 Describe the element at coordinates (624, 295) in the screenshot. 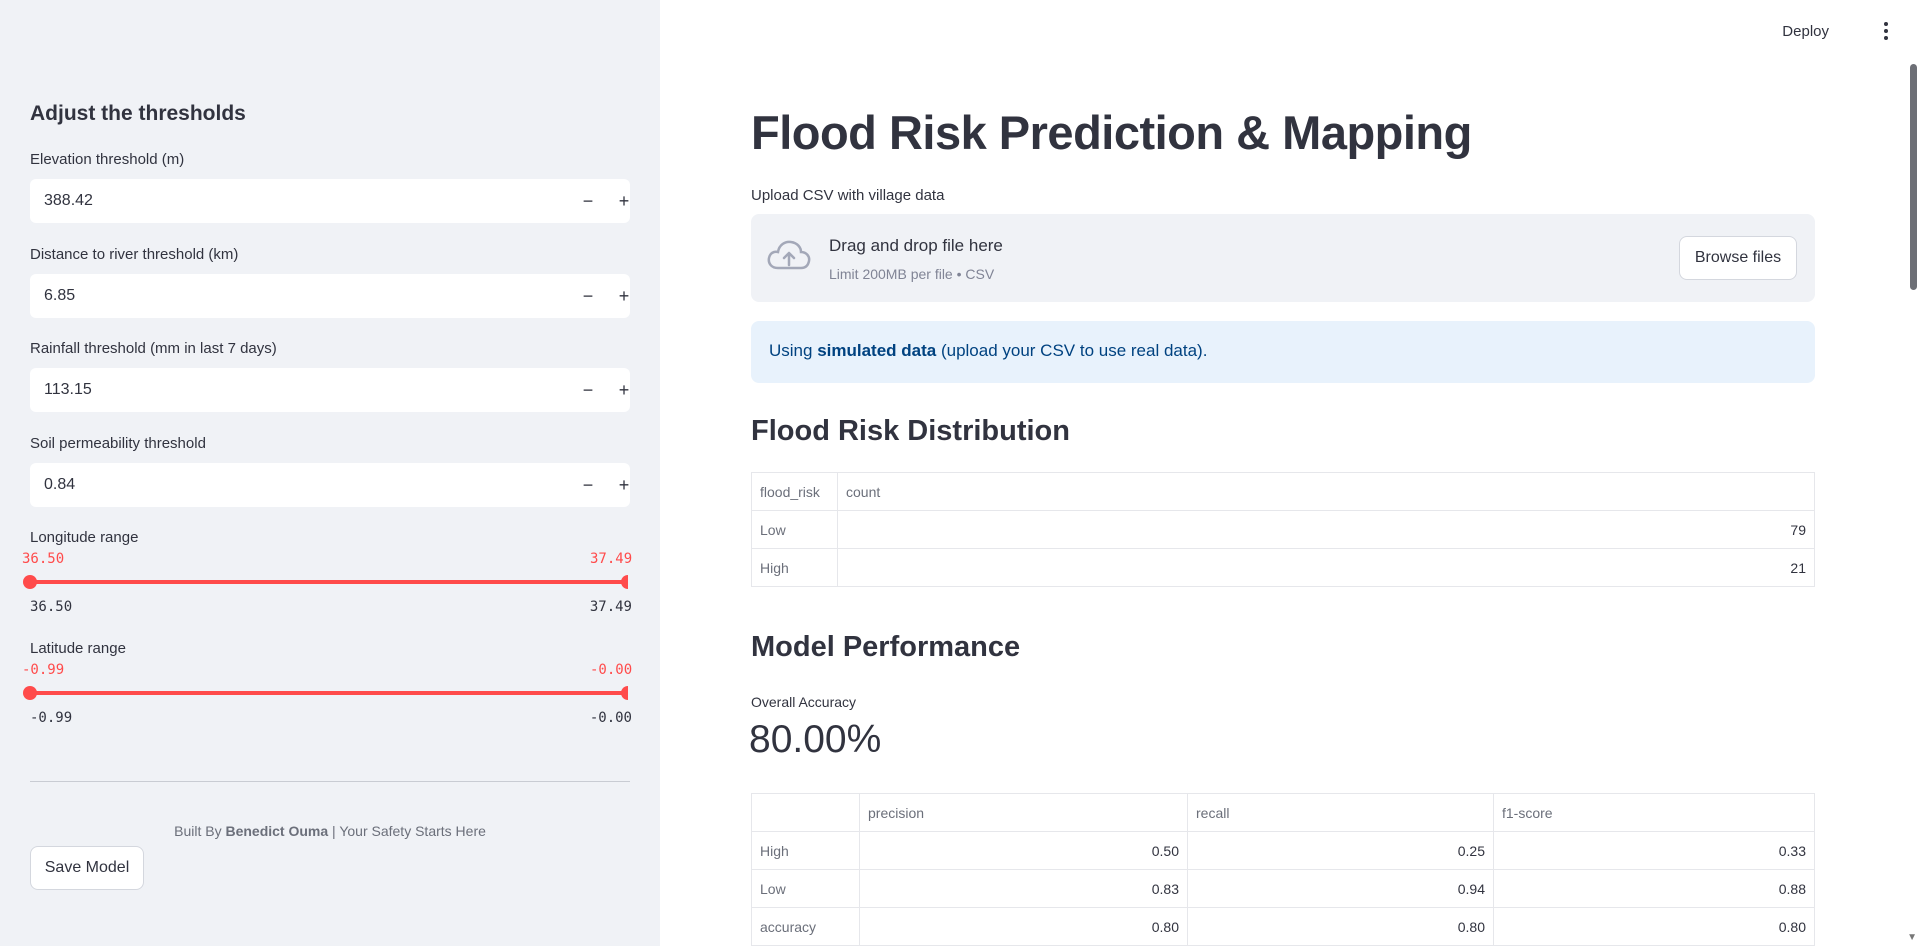

I see `distance-increment-button: +` at that location.